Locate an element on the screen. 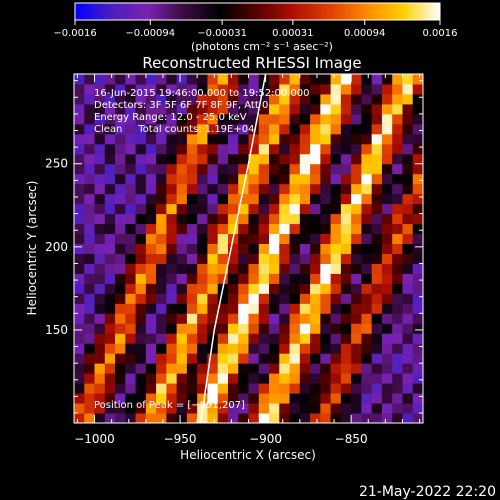  annotation-clean: Clean Total counts: 1.19E+04 is located at coordinates (174, 129).